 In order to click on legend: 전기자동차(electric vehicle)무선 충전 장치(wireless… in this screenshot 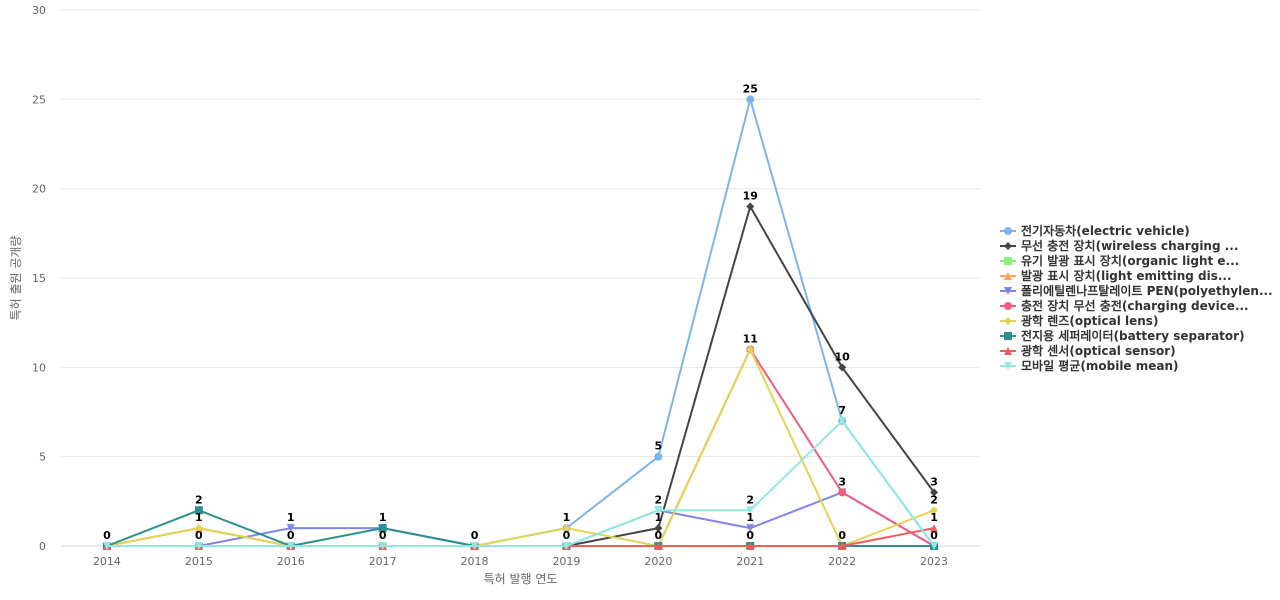, I will do `click(1136, 298)`.